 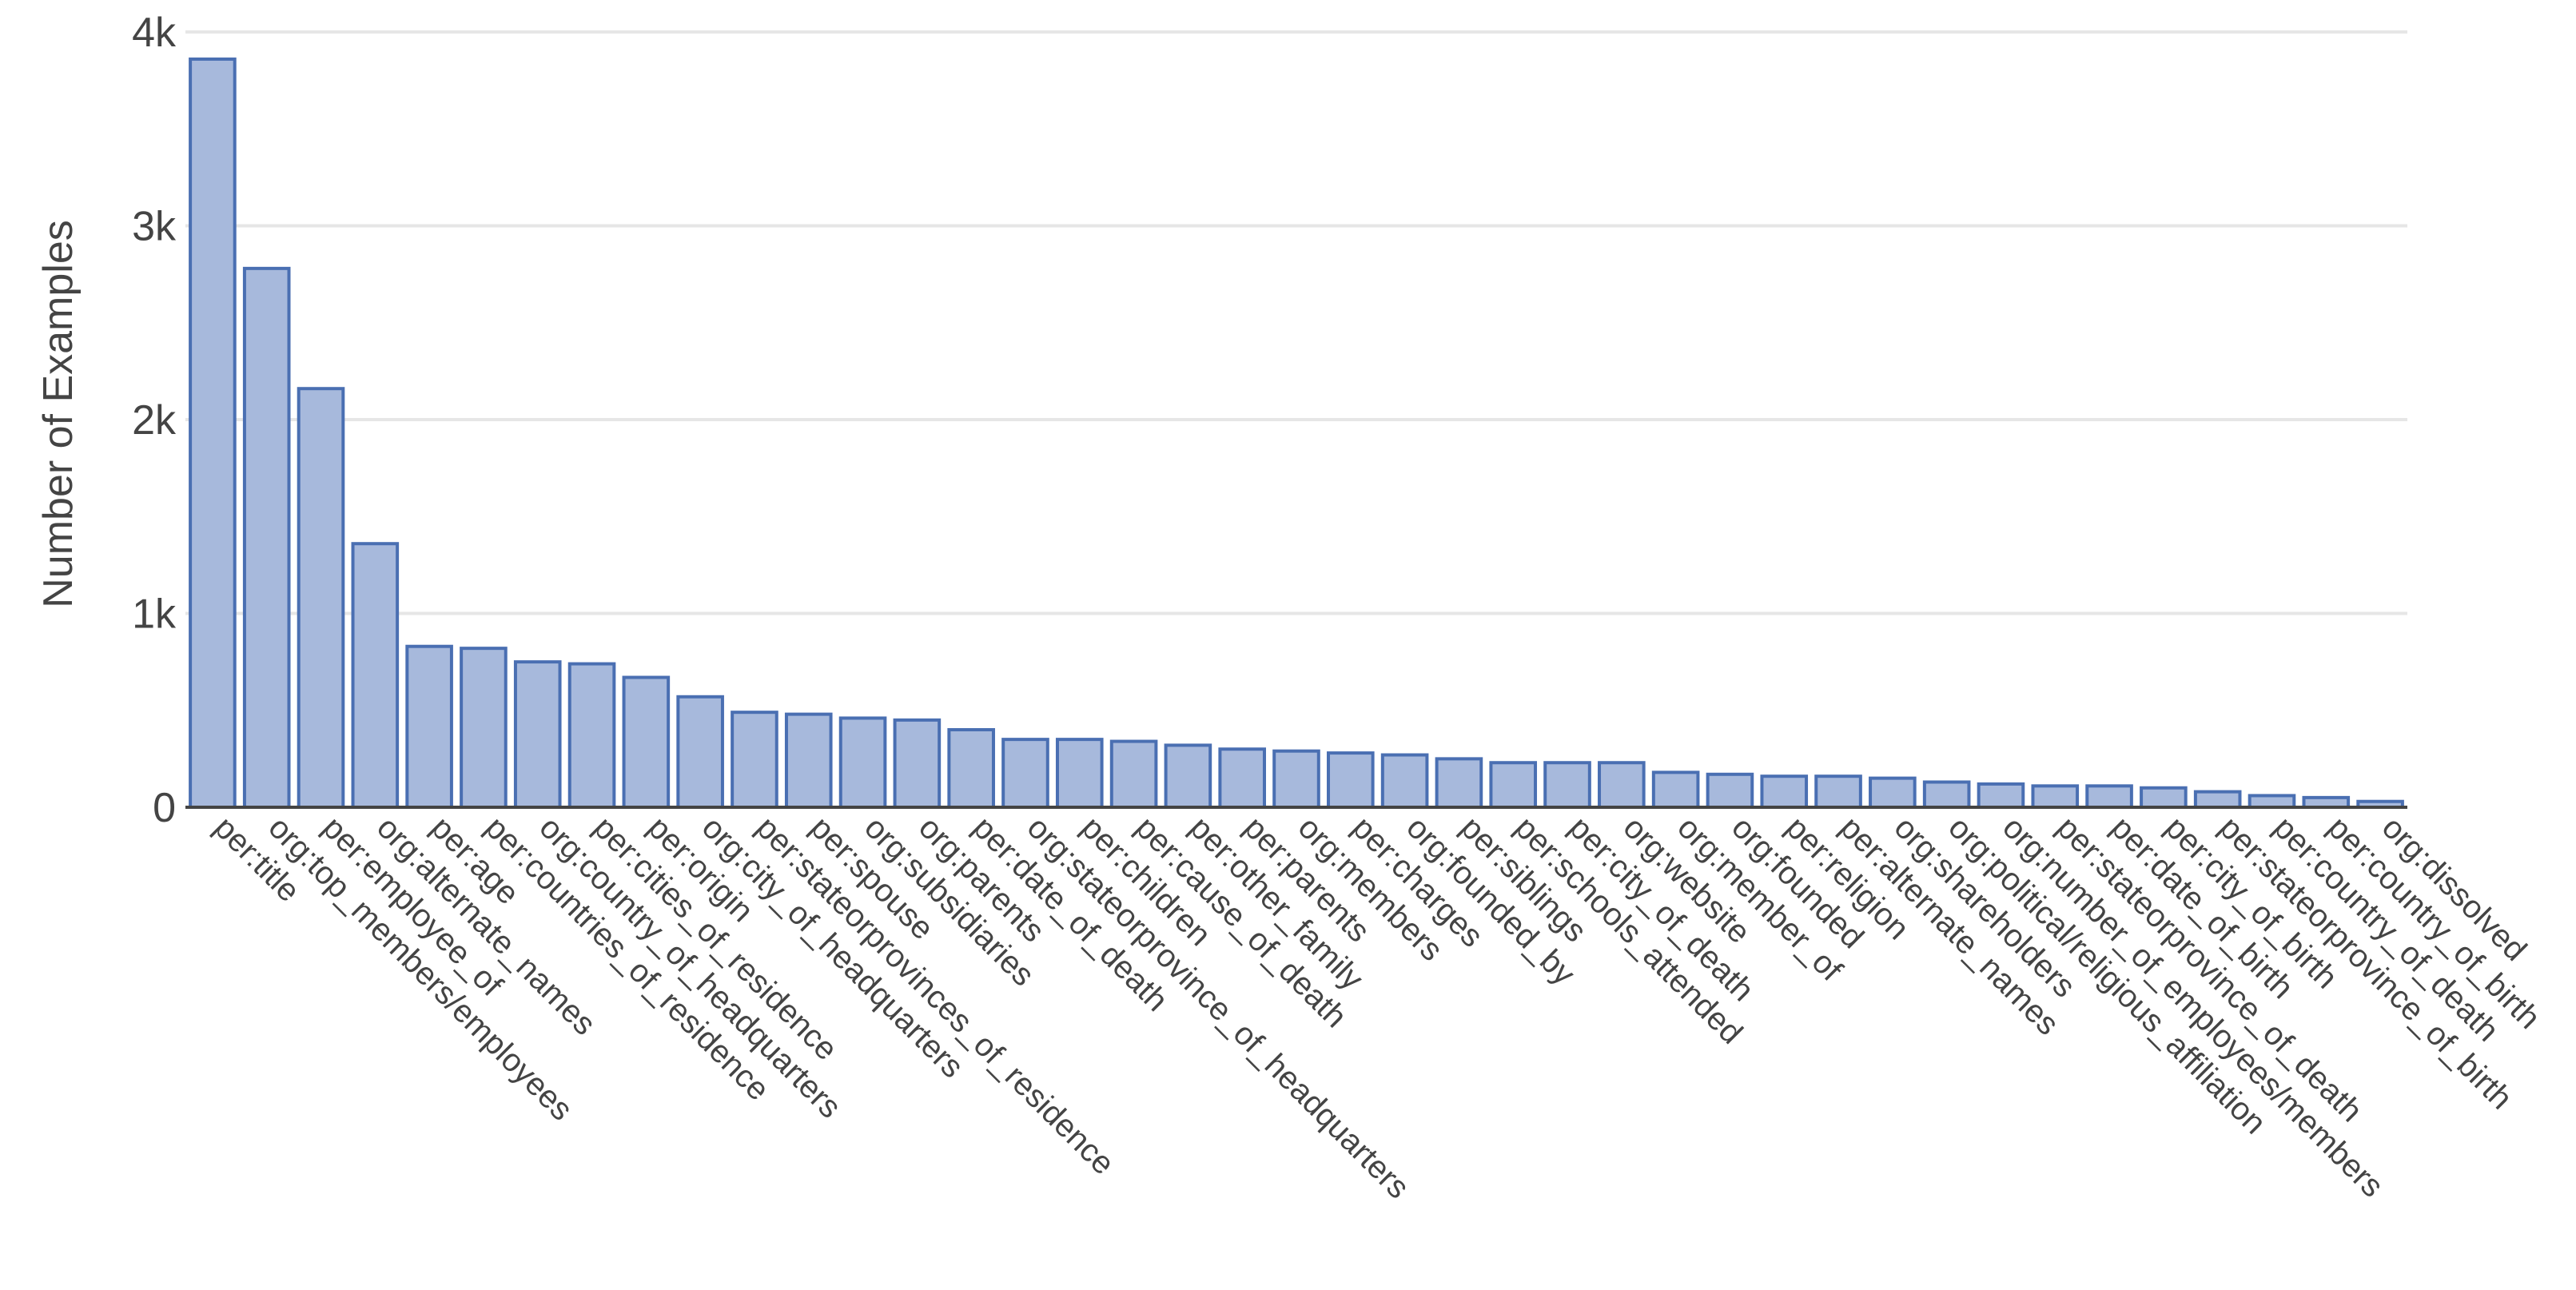 What do you see at coordinates (154, 33) in the screenshot?
I see `y-tick-label: 4k` at bounding box center [154, 33].